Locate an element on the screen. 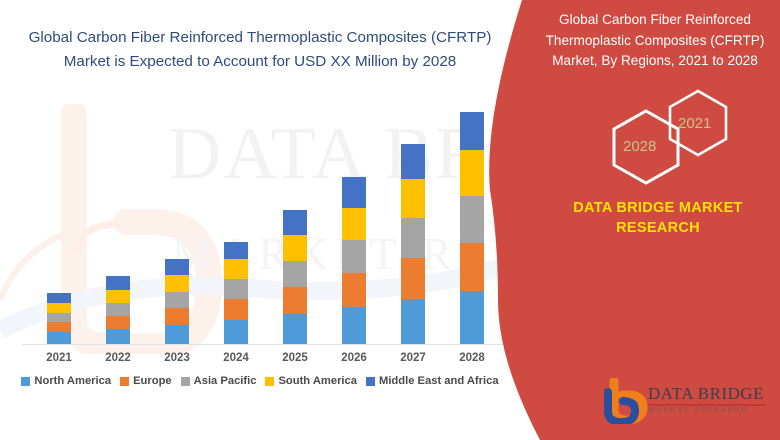 Image resolution: width=780 pixels, height=440 pixels. legend-label: Asia Pacific is located at coordinates (225, 381).